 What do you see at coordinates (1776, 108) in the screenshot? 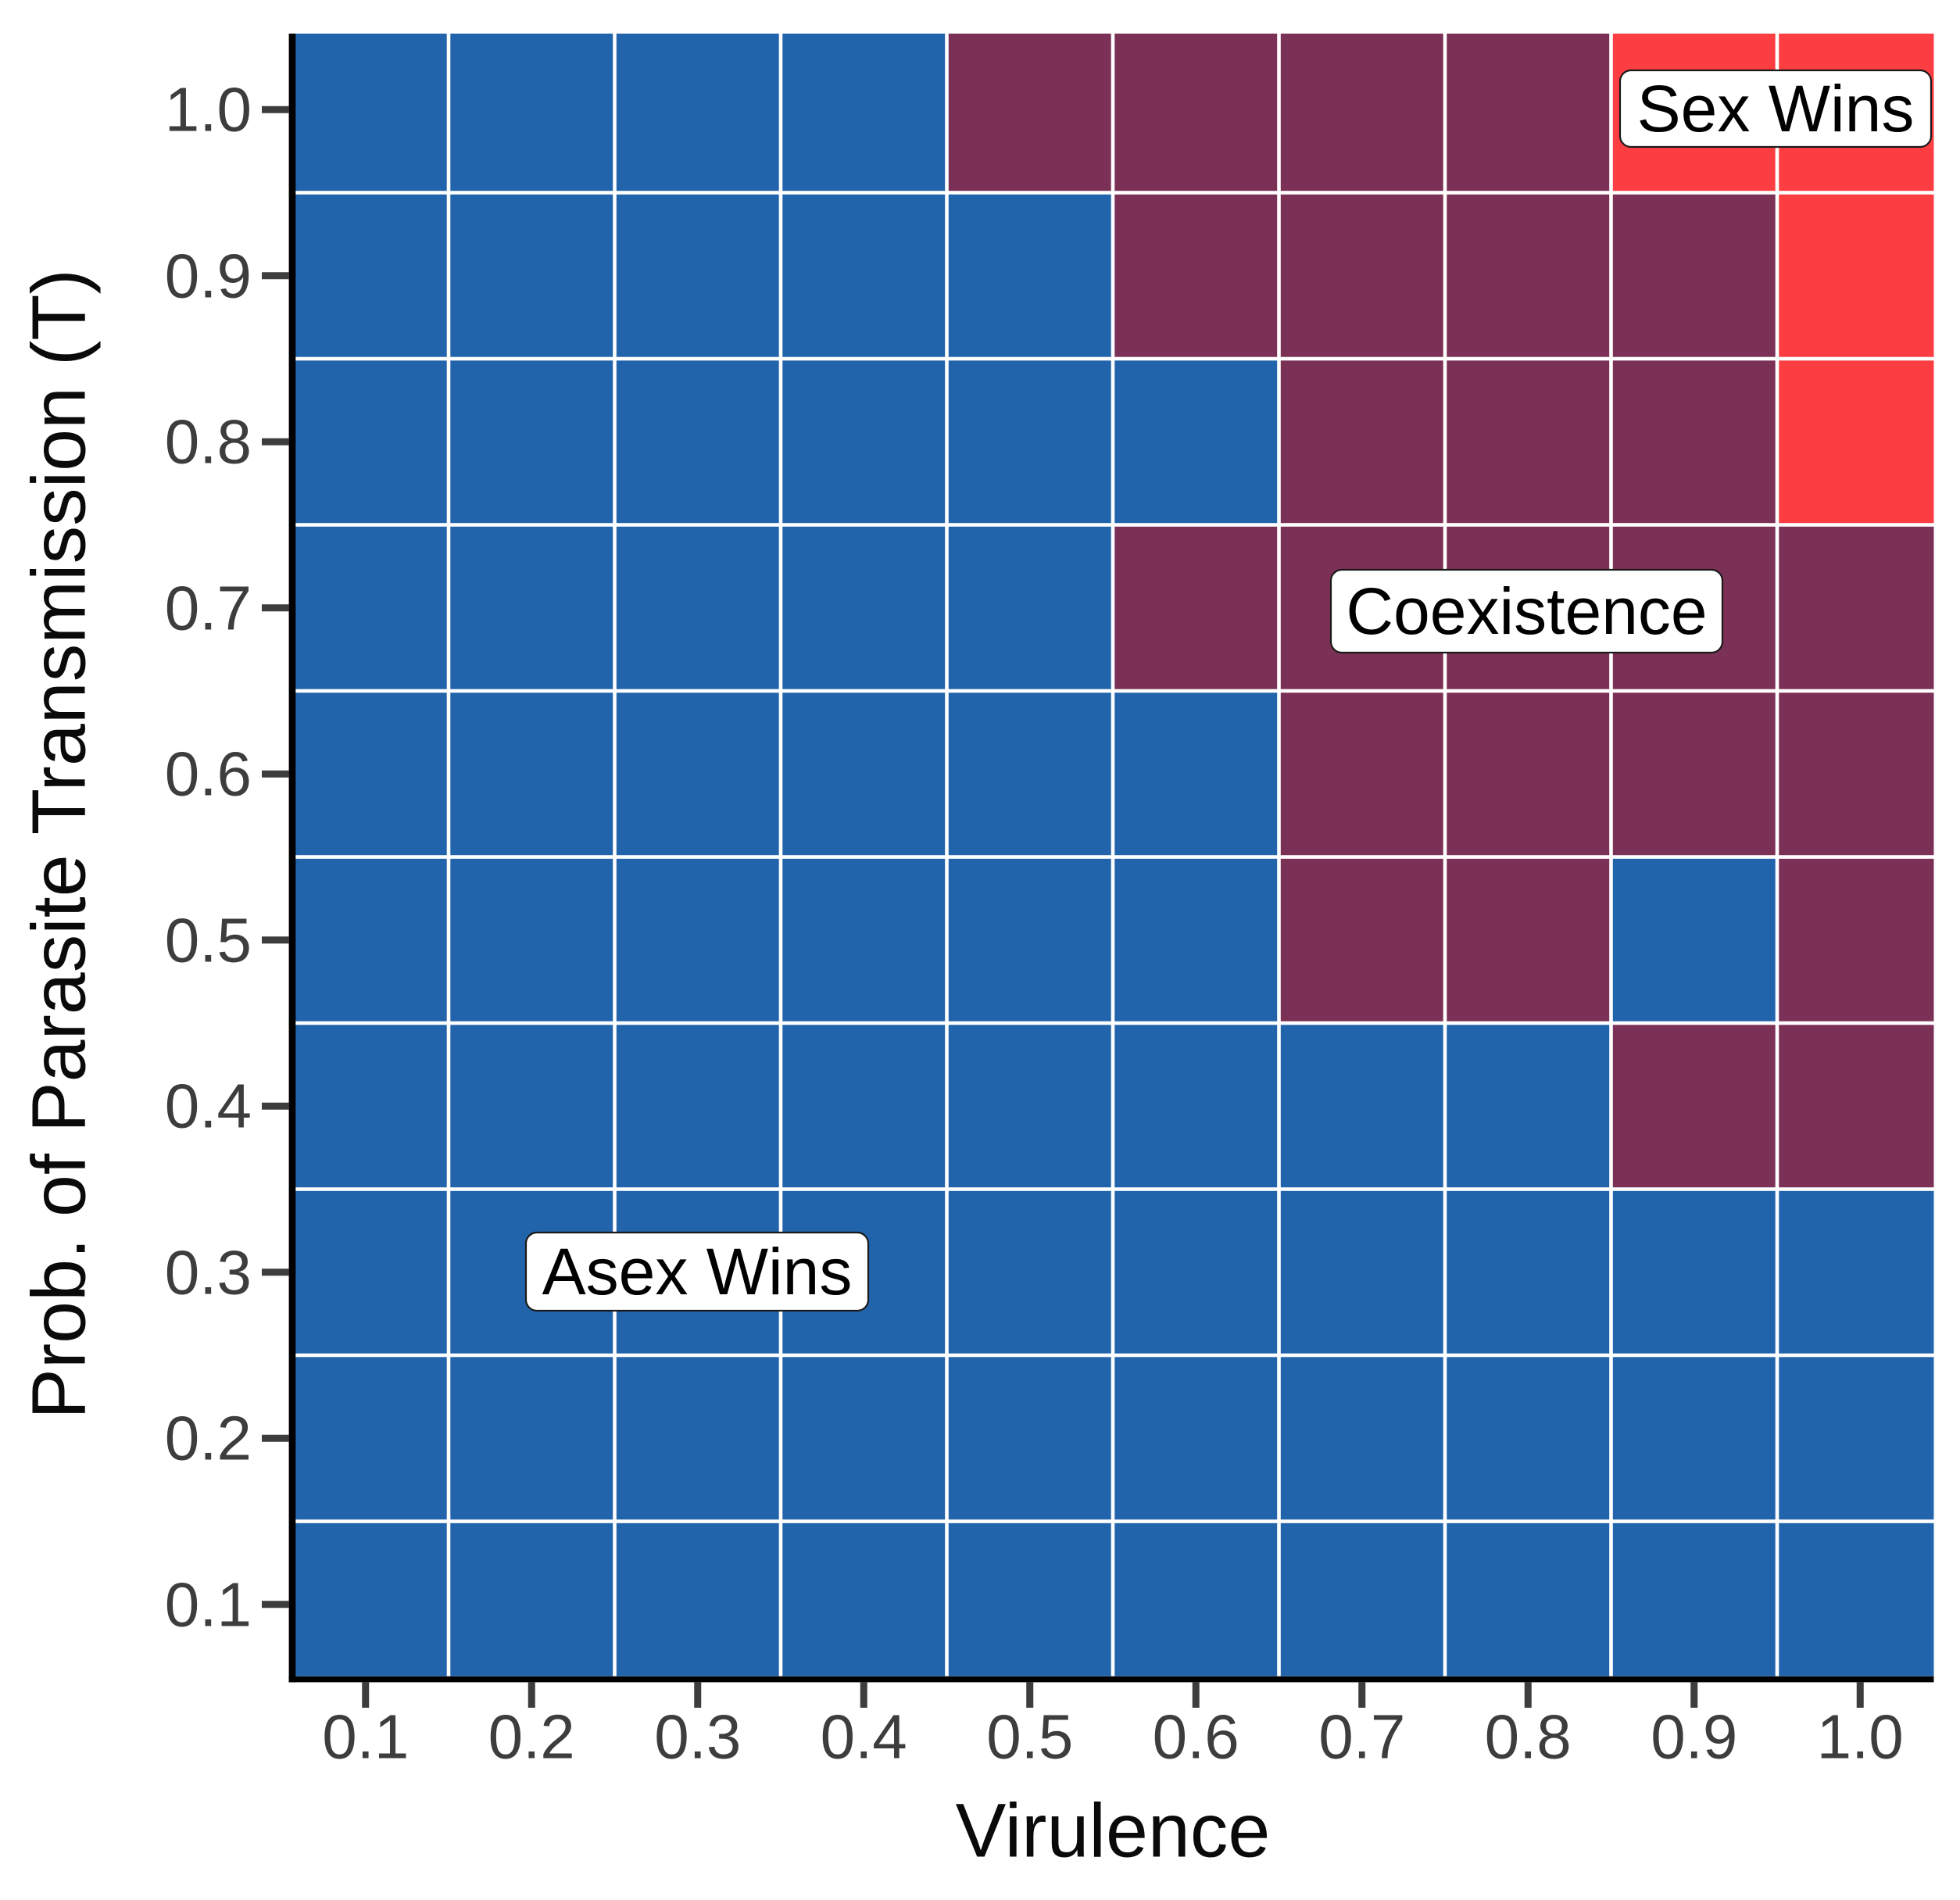
I see `svg-text: Sex Wins` at bounding box center [1776, 108].